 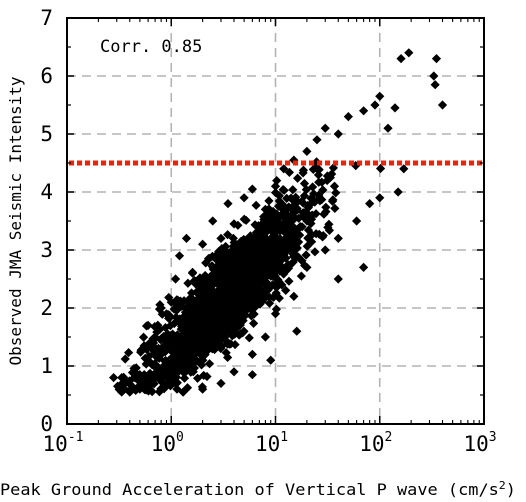 I want to click on y-tick-label: 5, so click(x=46, y=134).